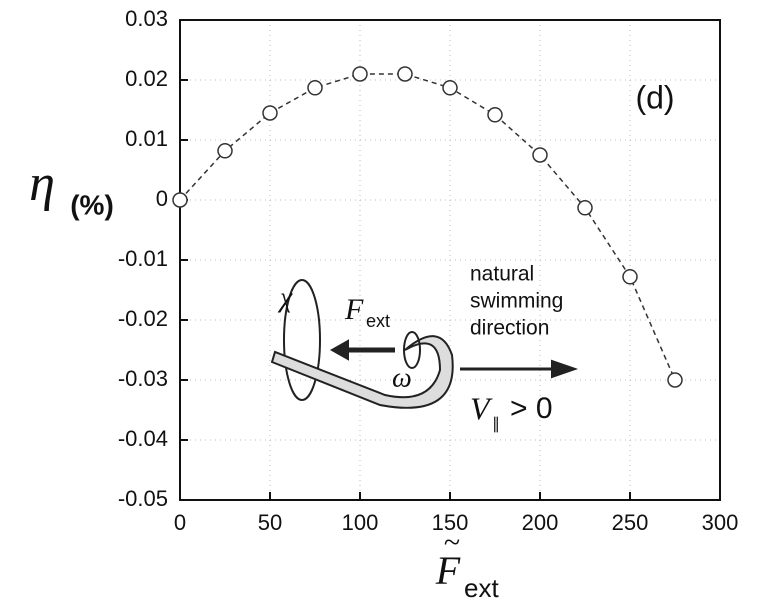 This screenshot has height=607, width=776. I want to click on inset-chi: χ, so click(285, 297).